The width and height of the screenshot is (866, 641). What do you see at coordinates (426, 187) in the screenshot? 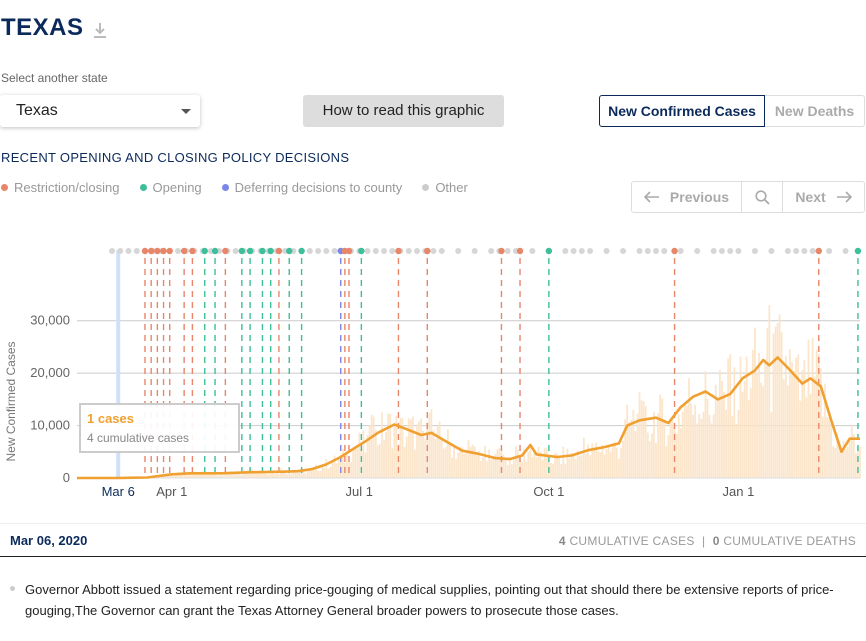
I see `legend-dot-other` at bounding box center [426, 187].